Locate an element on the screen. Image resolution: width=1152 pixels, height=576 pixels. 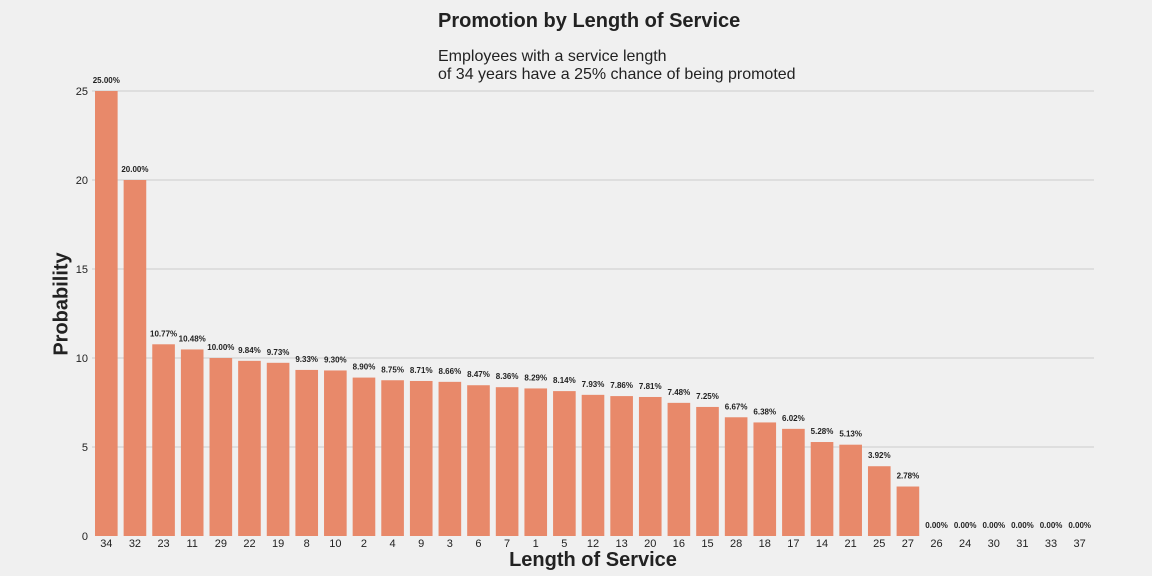
y-tick-labels: 0 5 10 15 20 25 is located at coordinates (82, 314).